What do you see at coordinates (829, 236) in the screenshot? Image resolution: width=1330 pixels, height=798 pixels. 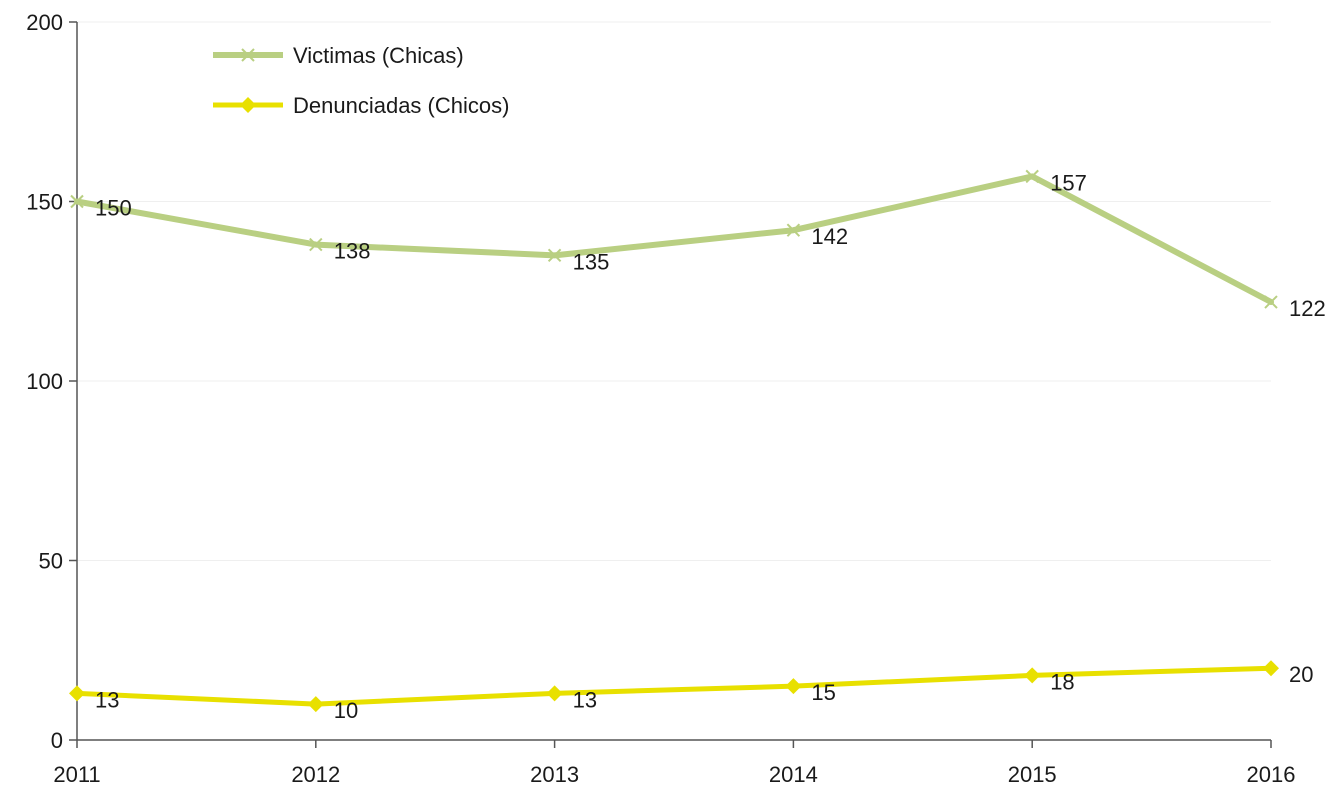 I see `data-label: 142` at bounding box center [829, 236].